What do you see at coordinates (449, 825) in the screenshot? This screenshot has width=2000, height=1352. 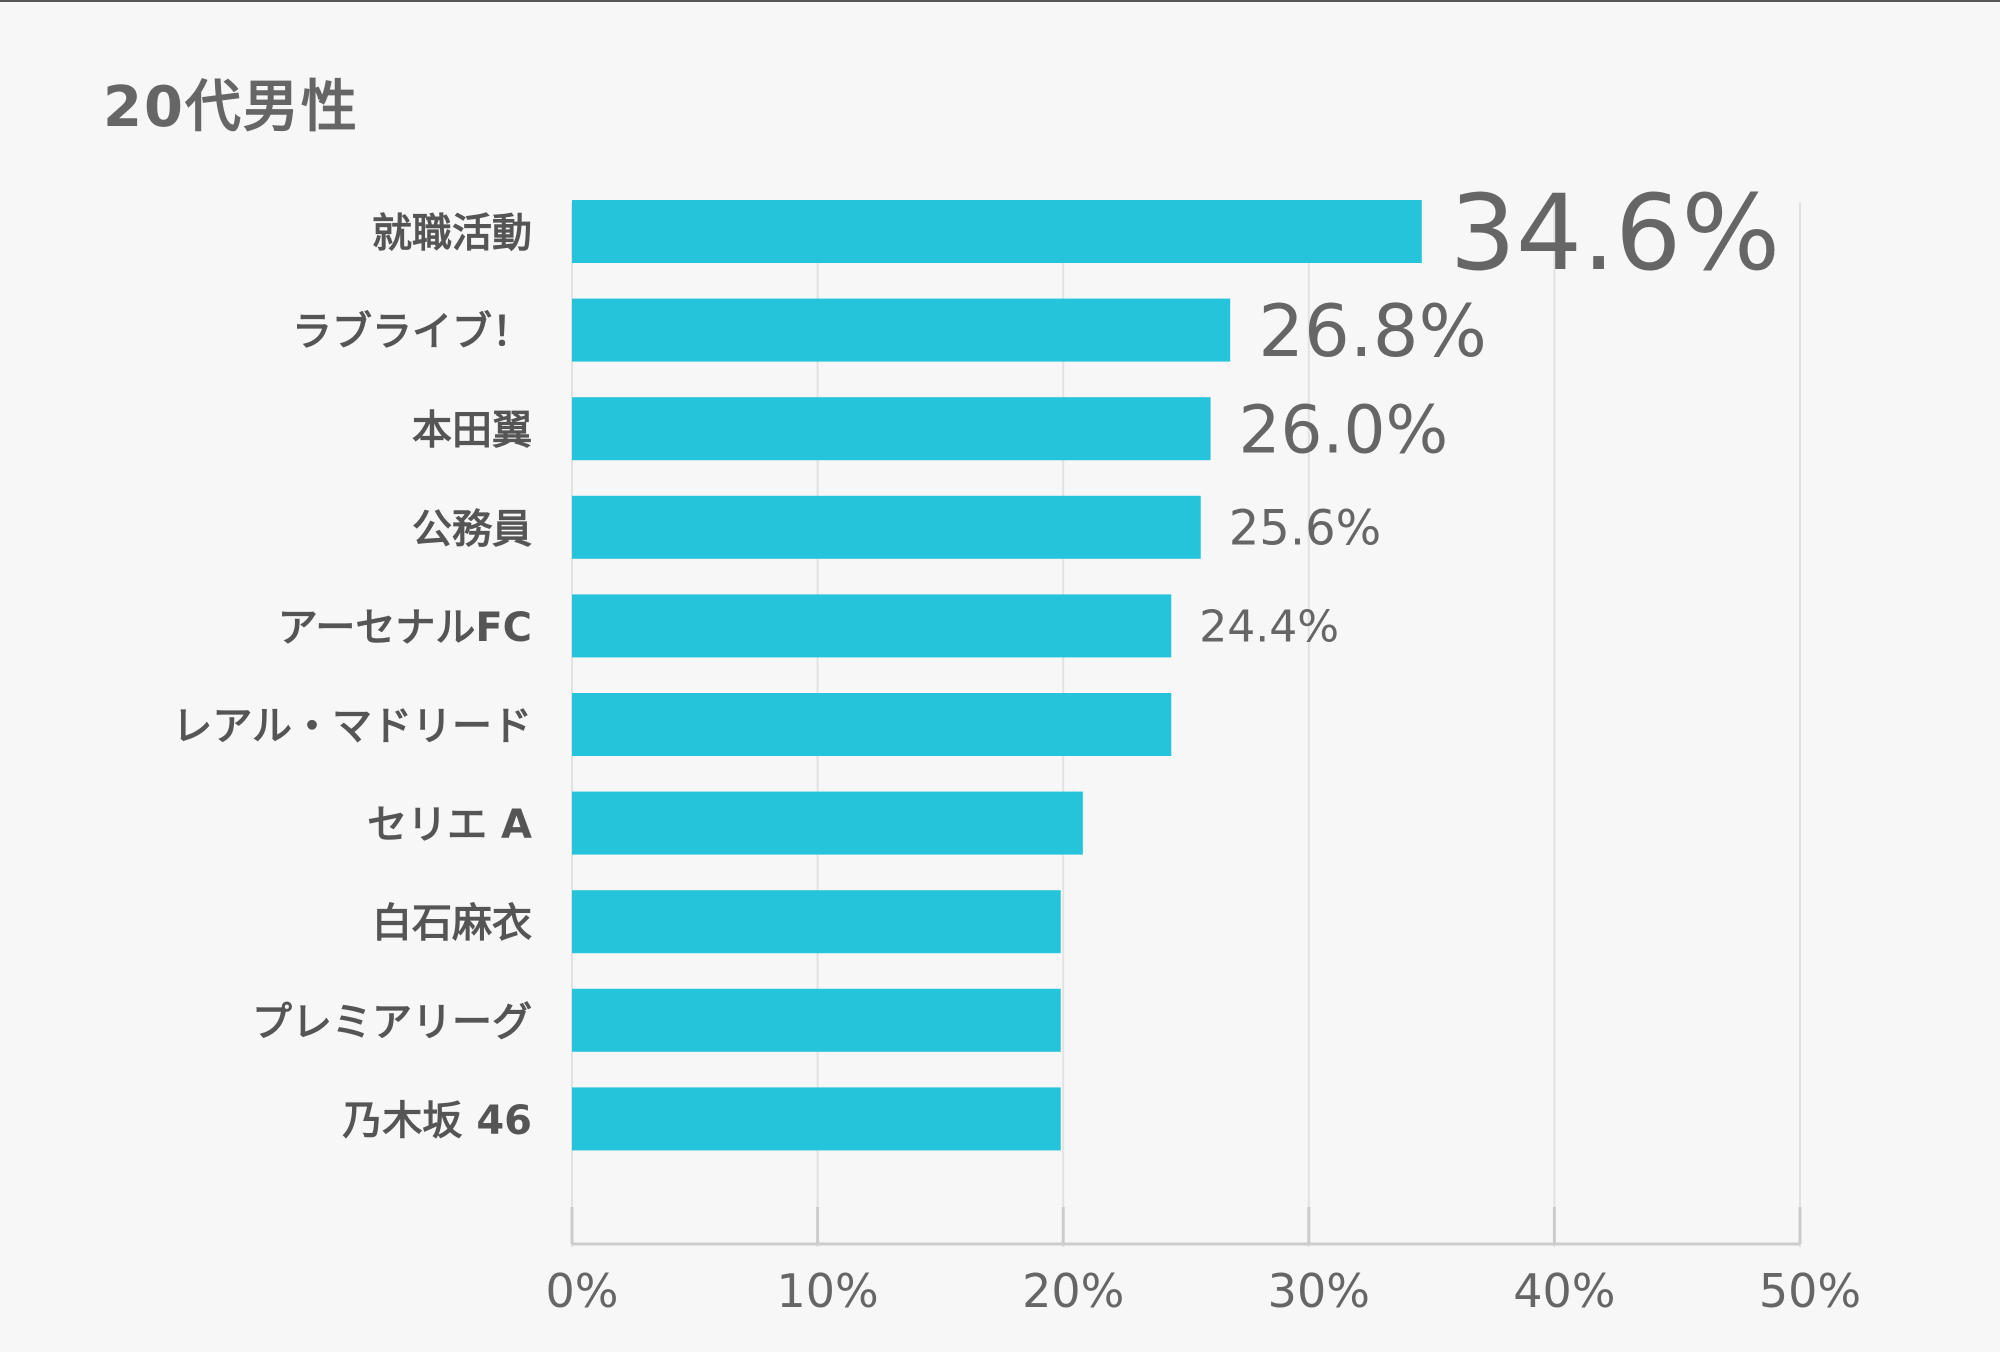 I see `category-label: セリエ A` at bounding box center [449, 825].